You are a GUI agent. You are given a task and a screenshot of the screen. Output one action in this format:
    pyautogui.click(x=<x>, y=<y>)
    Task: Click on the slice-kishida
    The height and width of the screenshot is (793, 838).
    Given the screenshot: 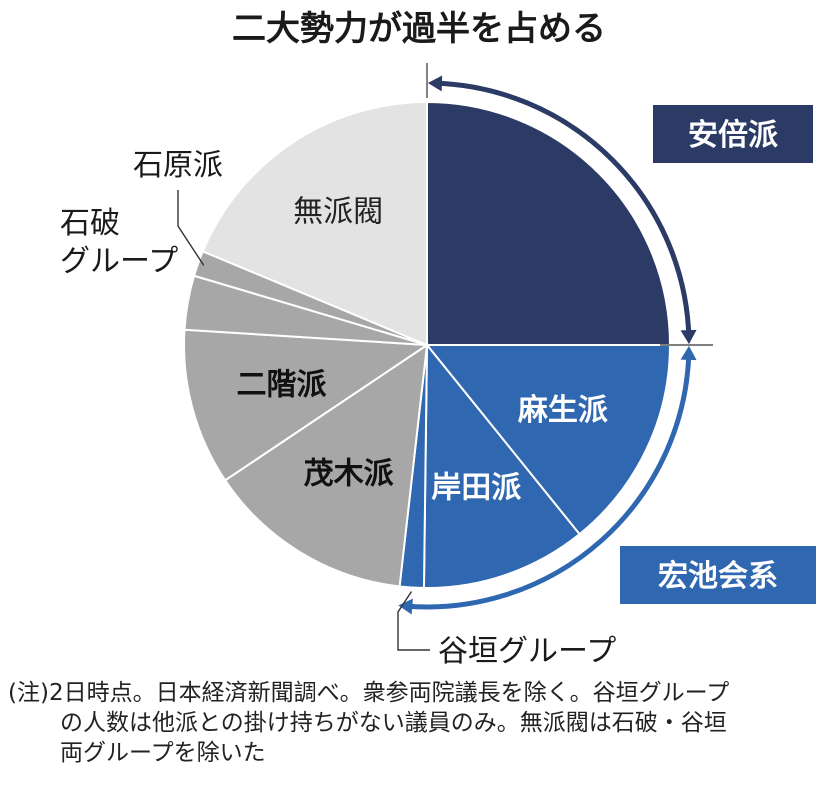 What is the action you would take?
    pyautogui.click(x=501, y=465)
    